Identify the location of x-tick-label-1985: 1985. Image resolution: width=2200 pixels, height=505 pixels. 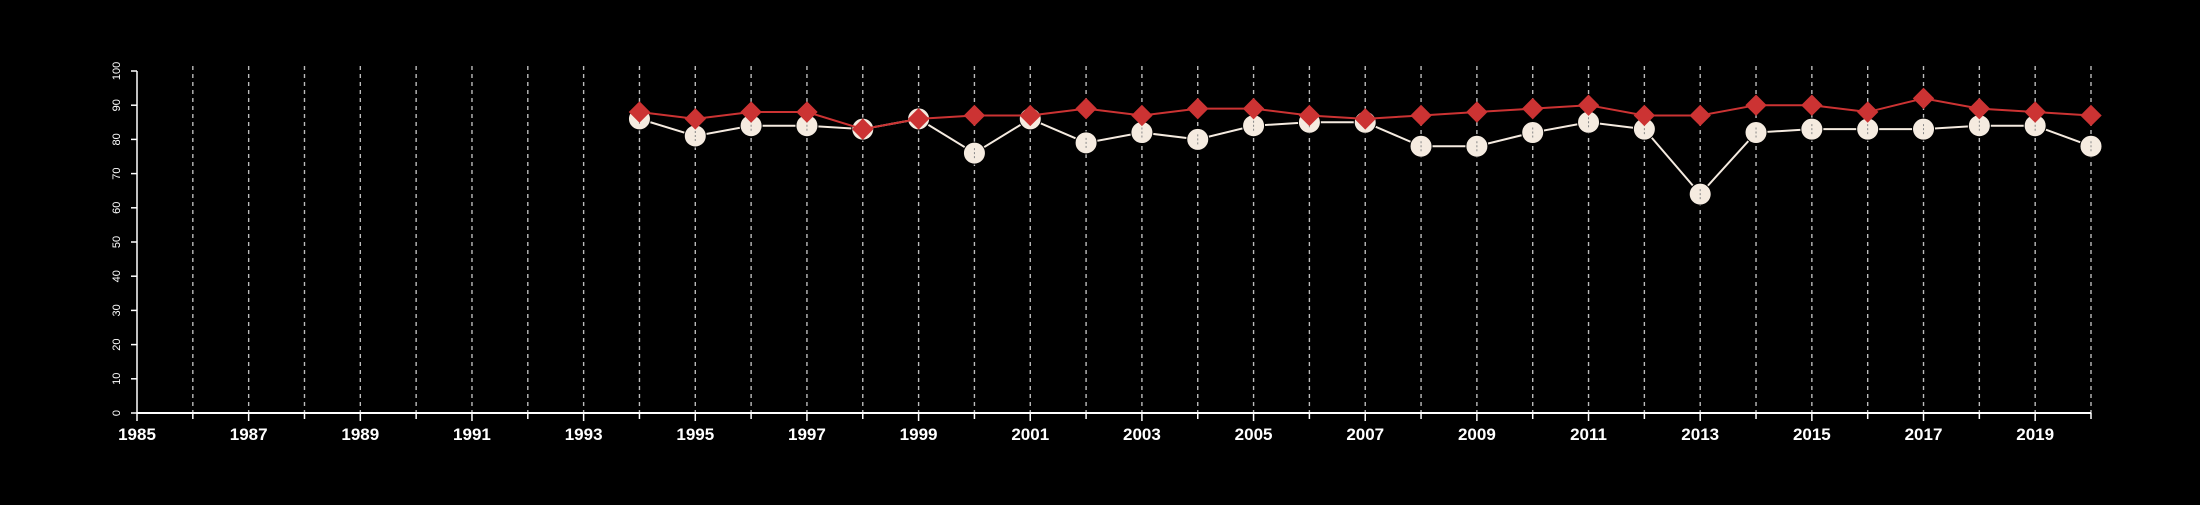
(137, 434).